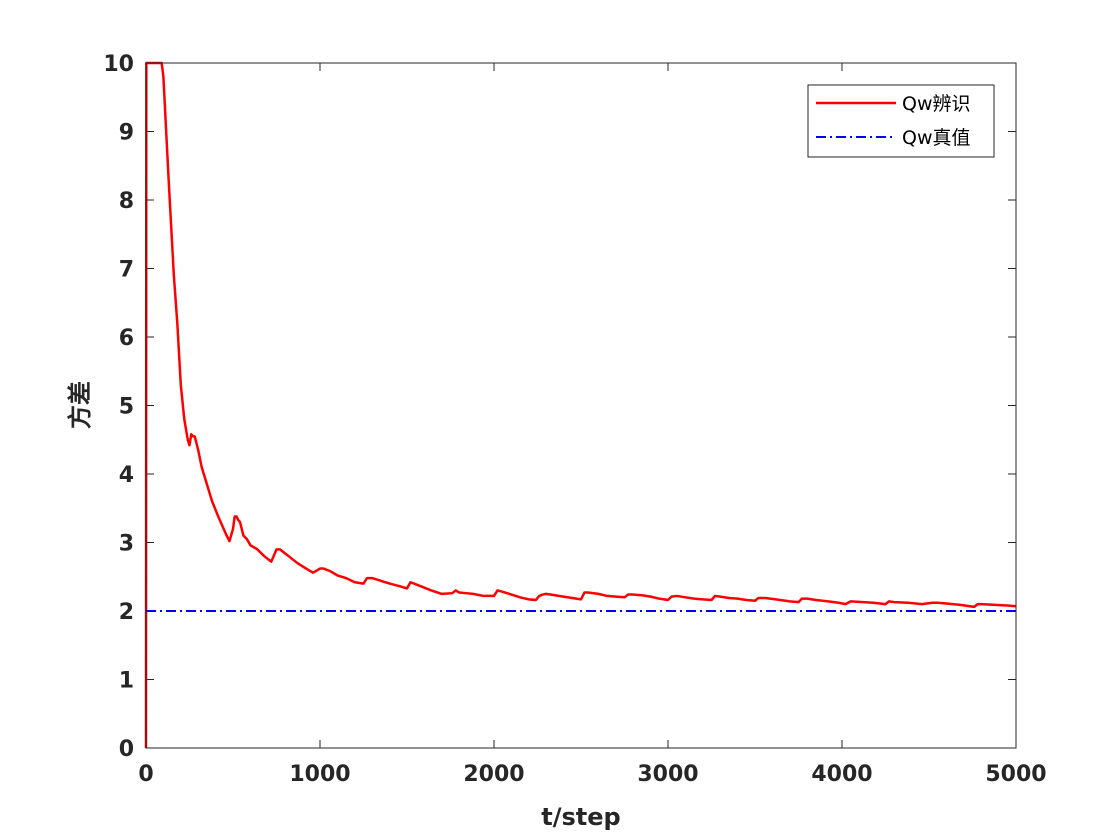 This screenshot has width=1120, height=840. What do you see at coordinates (1015, 774) in the screenshot?
I see `x-tick-label: 5000` at bounding box center [1015, 774].